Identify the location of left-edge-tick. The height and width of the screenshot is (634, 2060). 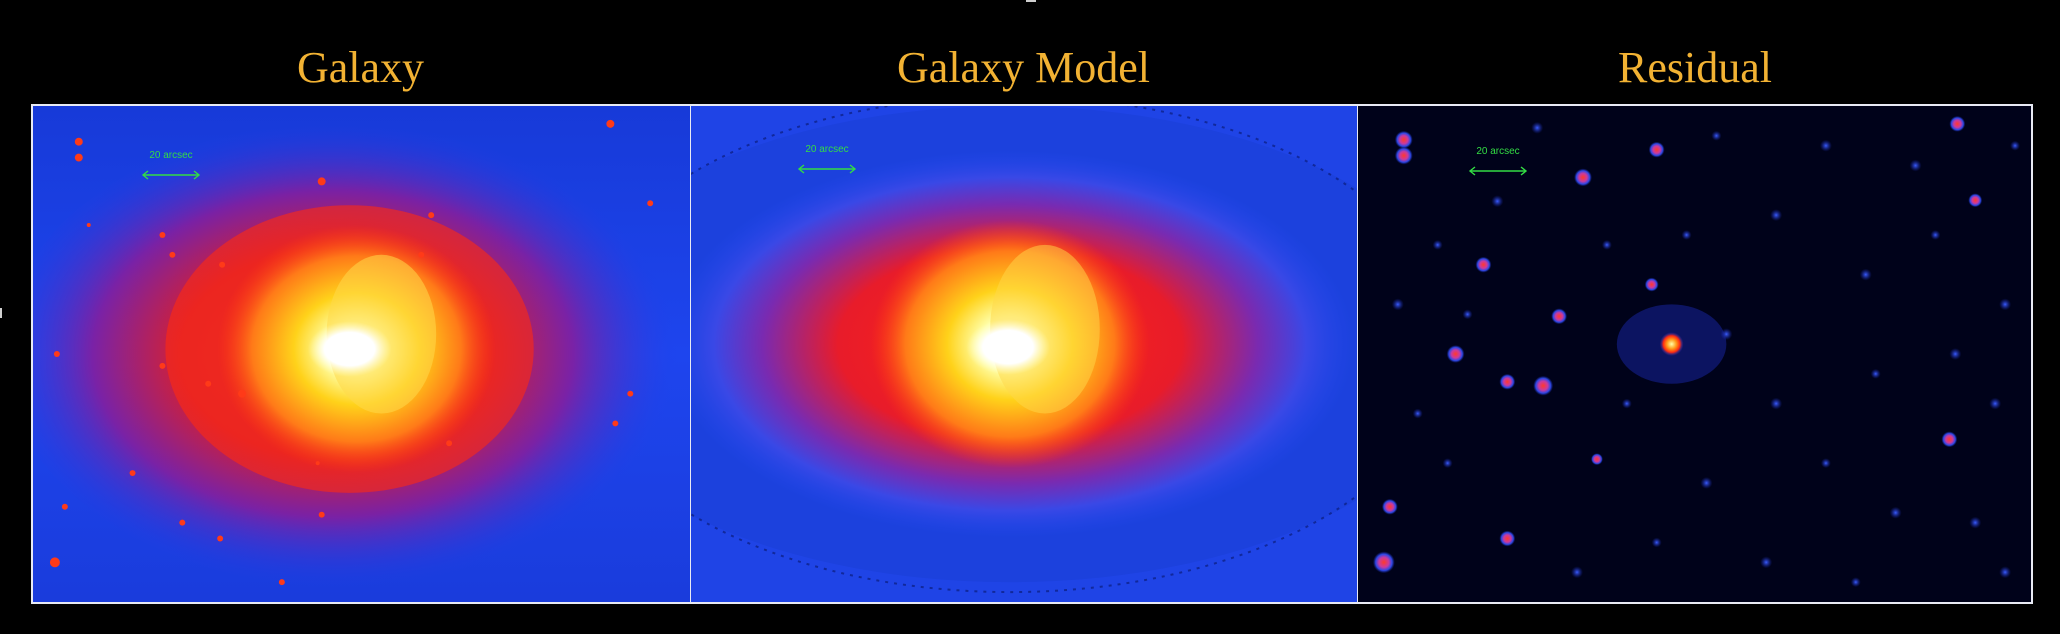
(1, 313).